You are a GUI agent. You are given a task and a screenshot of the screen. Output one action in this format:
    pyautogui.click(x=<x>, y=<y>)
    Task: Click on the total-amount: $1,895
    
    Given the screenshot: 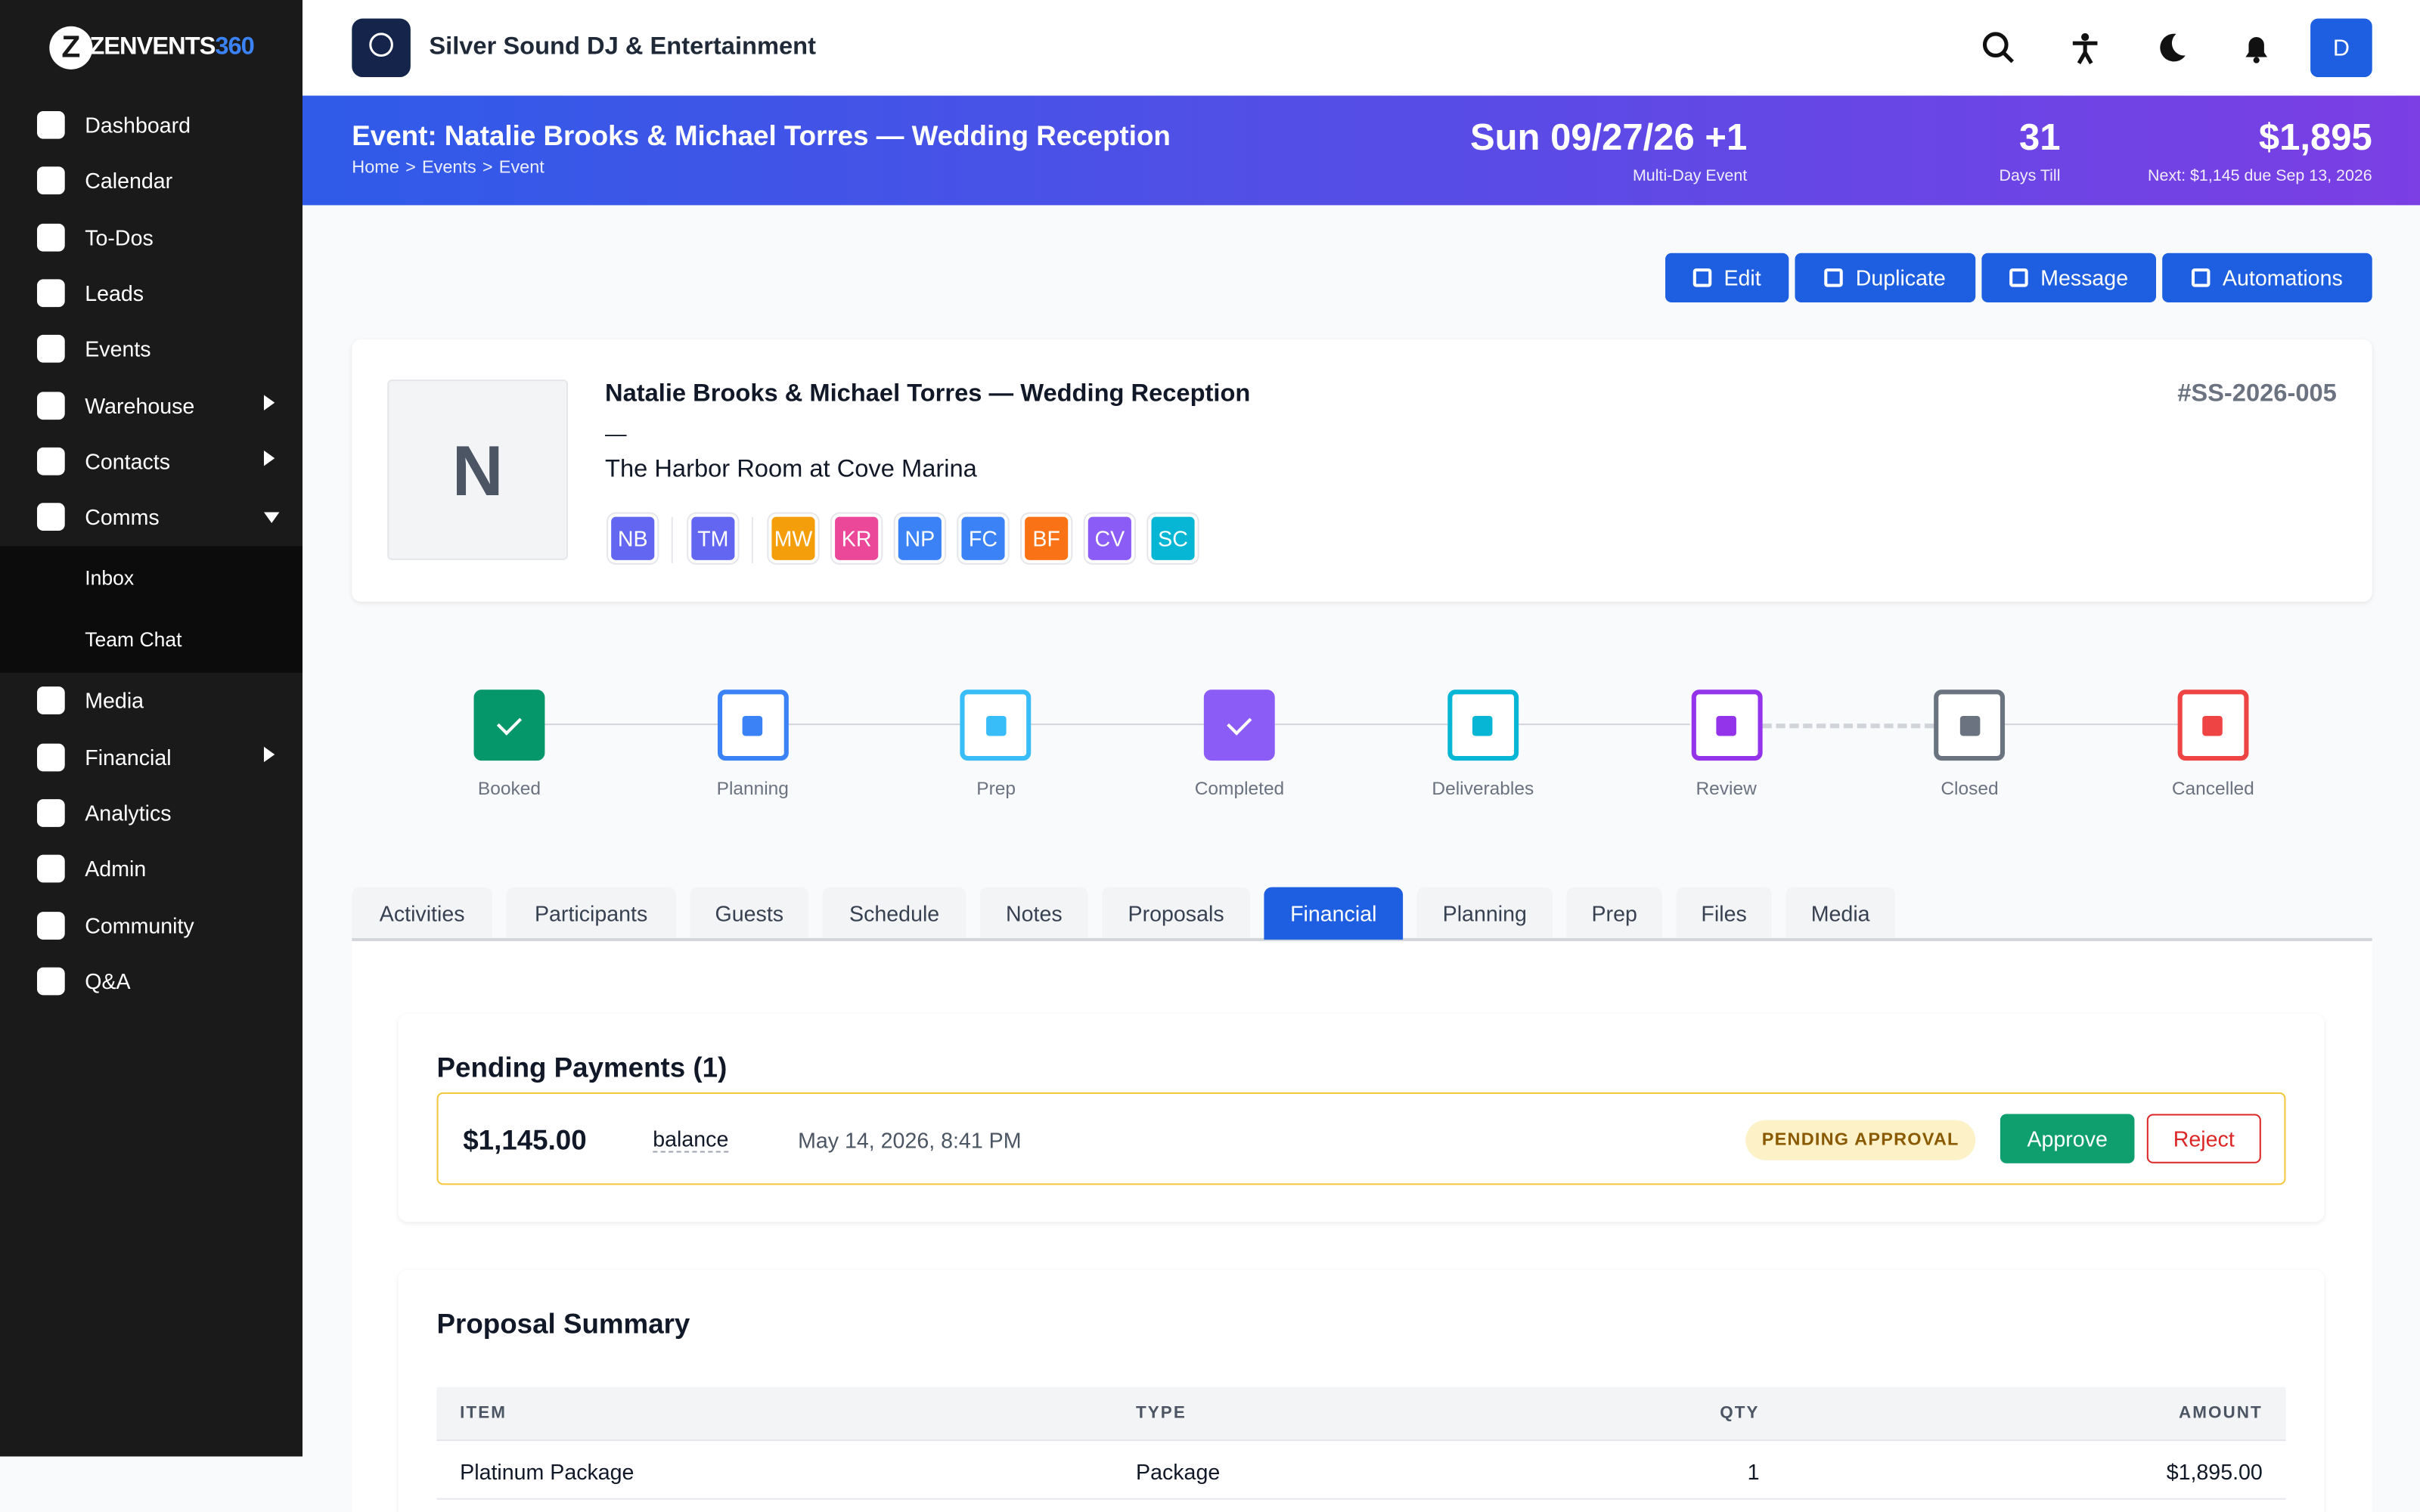 What is the action you would take?
    pyautogui.click(x=2315, y=138)
    